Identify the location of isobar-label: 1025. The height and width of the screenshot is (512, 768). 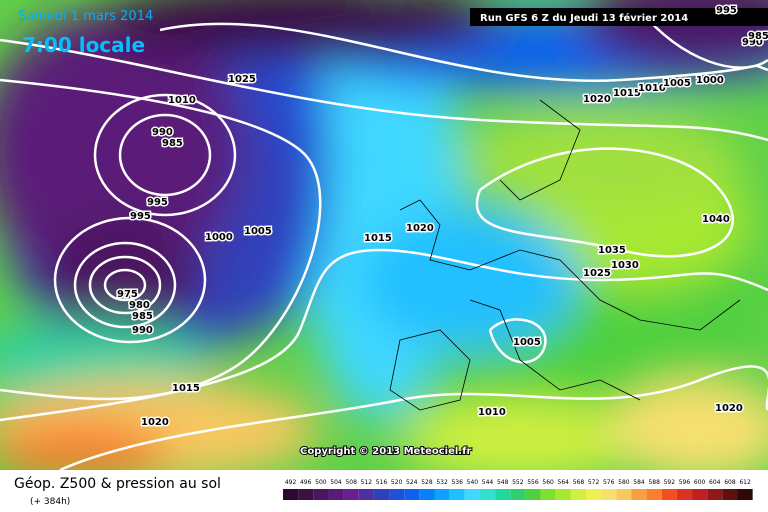
(597, 273).